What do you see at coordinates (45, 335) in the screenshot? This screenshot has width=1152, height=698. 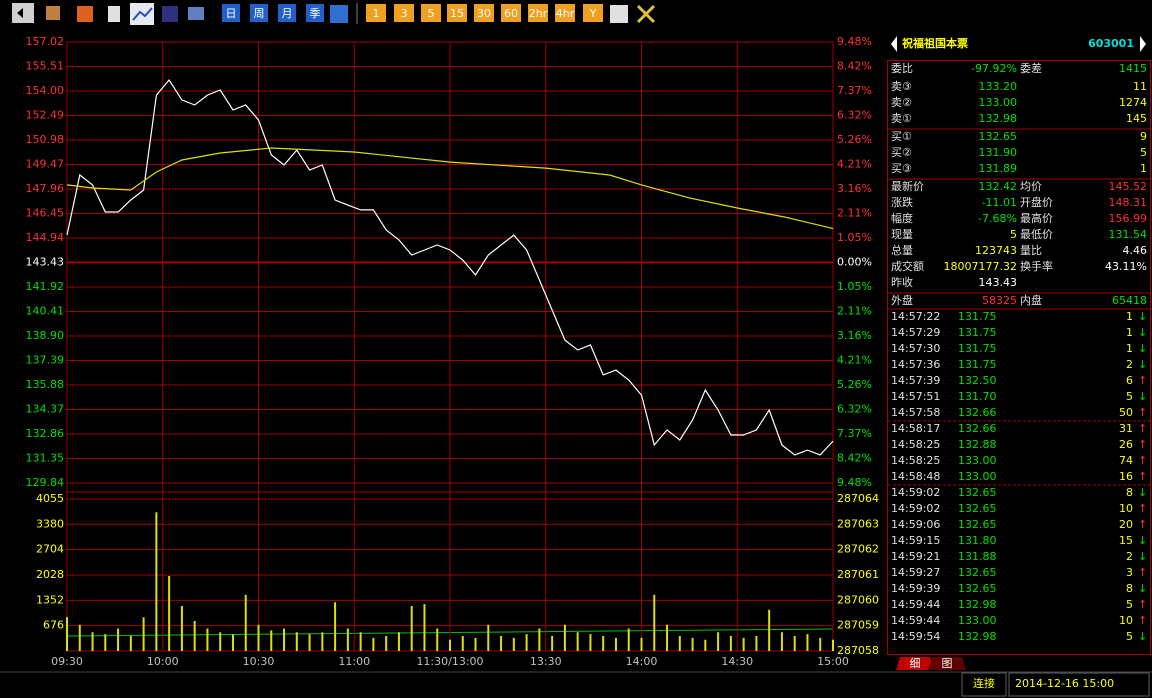 I see `y-tick-label: 138.90` at bounding box center [45, 335].